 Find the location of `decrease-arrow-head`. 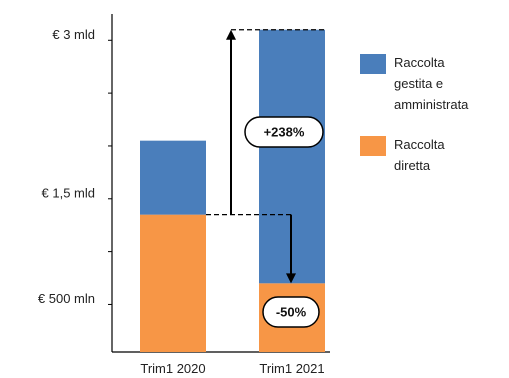

decrease-arrow-head is located at coordinates (291, 278).